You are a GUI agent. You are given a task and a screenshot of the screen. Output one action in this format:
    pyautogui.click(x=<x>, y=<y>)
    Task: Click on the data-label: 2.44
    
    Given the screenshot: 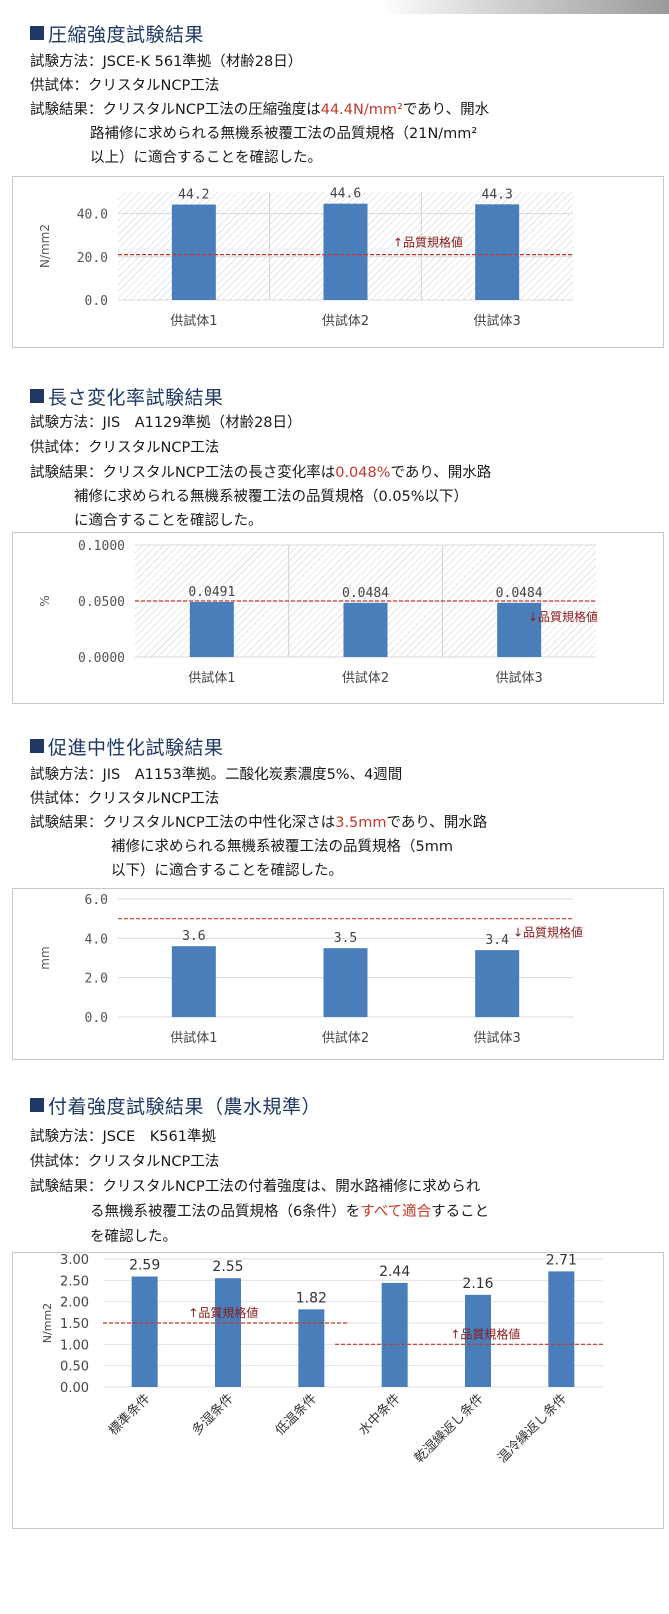 What is the action you would take?
    pyautogui.click(x=394, y=1272)
    